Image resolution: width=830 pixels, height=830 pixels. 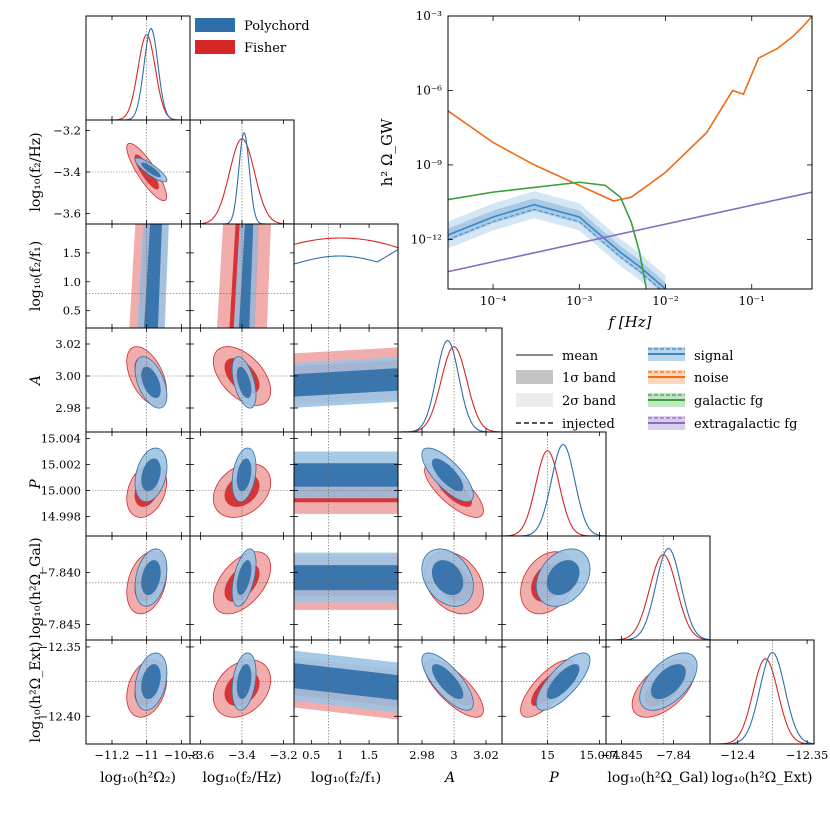 What do you see at coordinates (579, 301) in the screenshot?
I see `spectrum-x-tick-label: 10⁻³` at bounding box center [579, 301].